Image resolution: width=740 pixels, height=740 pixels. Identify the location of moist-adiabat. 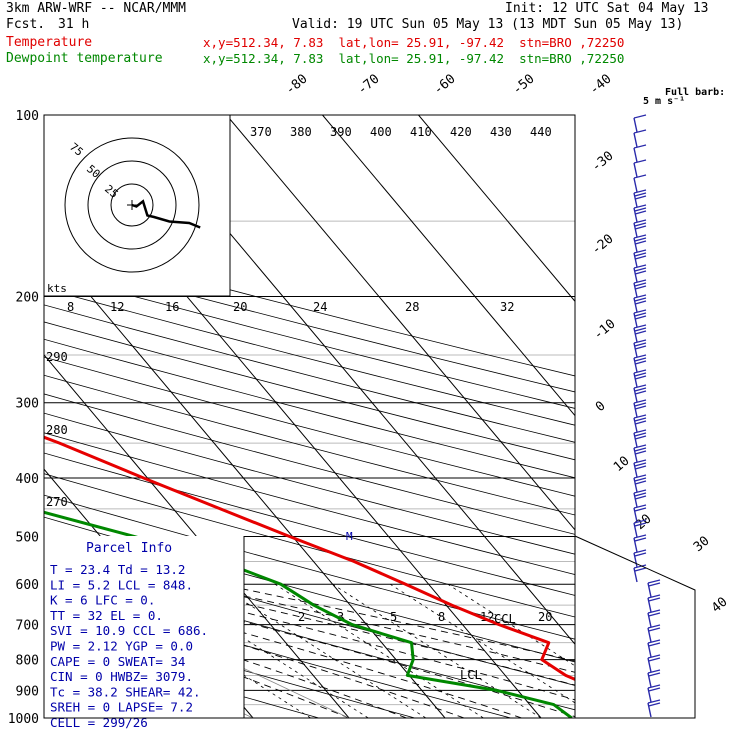
(309, 632).